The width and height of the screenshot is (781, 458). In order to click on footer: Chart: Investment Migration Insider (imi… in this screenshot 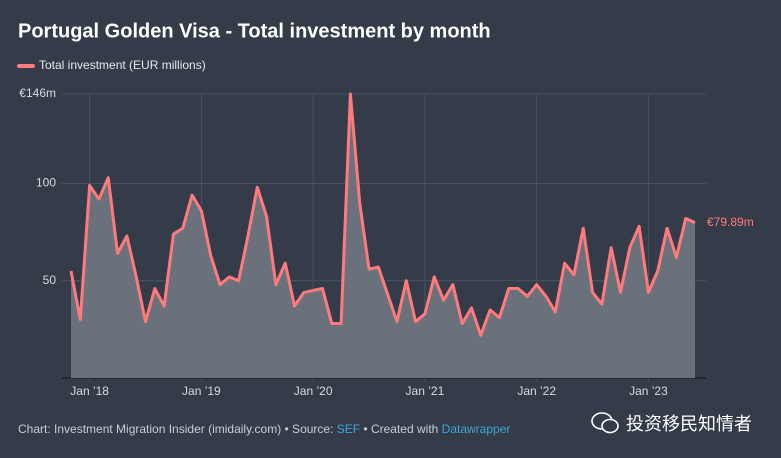, I will do `click(264, 429)`.